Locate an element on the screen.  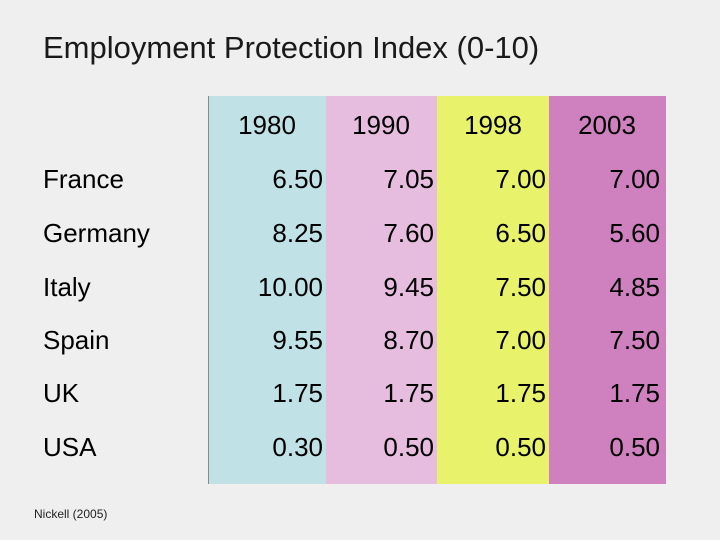
column-band-2003 is located at coordinates (607, 290).